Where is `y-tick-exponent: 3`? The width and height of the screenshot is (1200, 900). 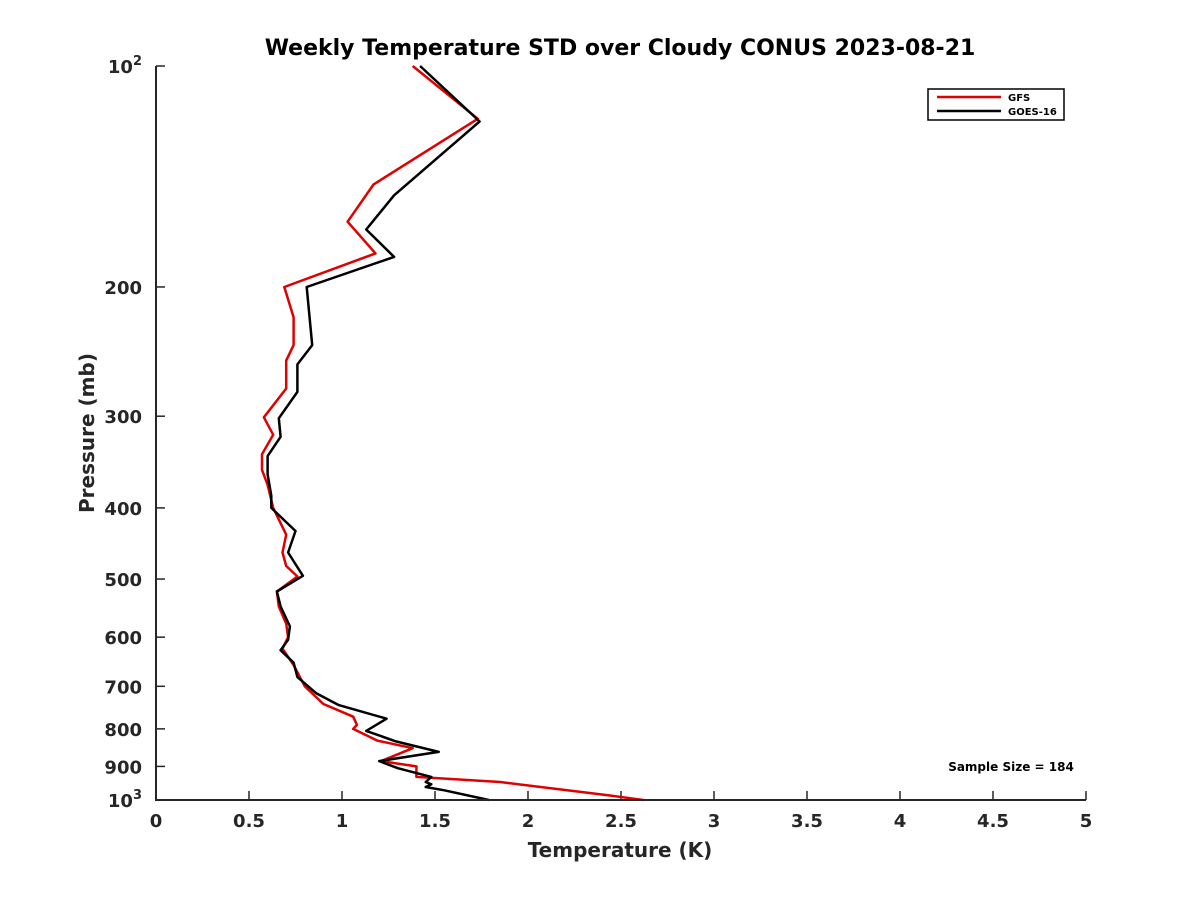
y-tick-exponent: 3 is located at coordinates (137, 795).